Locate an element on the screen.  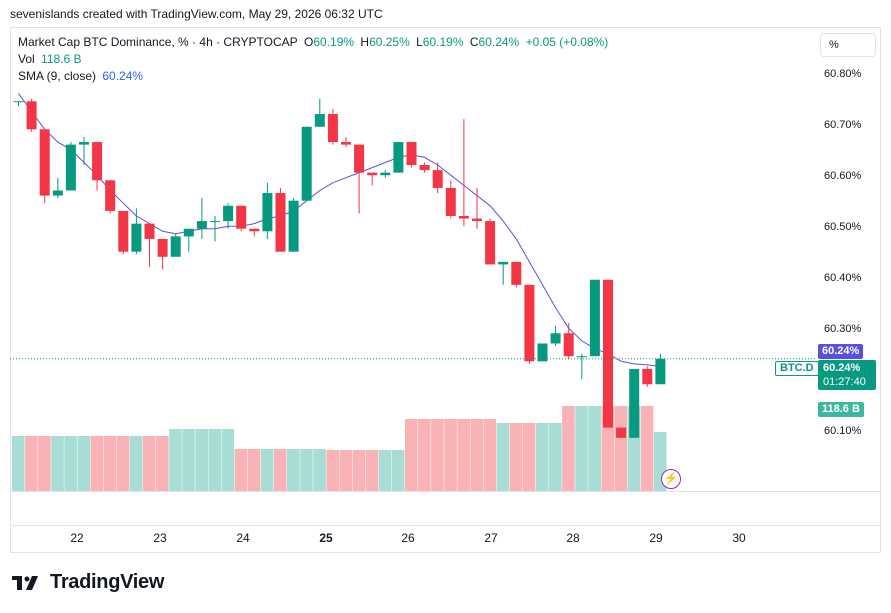
legend-change: +0.05 (+0.08%) is located at coordinates (567, 42).